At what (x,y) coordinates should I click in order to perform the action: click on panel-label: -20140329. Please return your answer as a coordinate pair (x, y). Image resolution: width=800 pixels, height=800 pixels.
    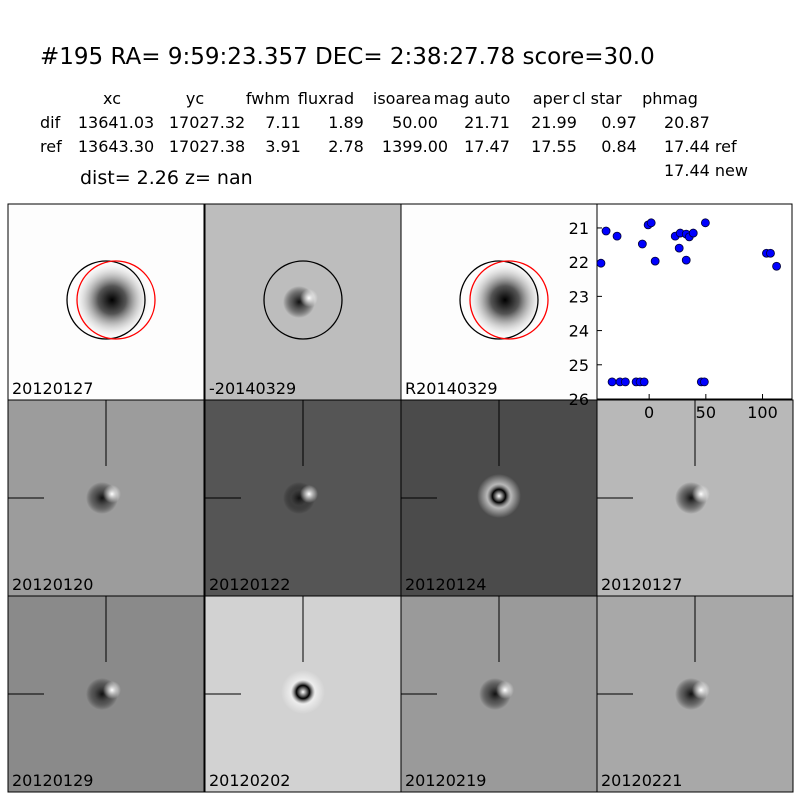
    Looking at the image, I should click on (252, 388).